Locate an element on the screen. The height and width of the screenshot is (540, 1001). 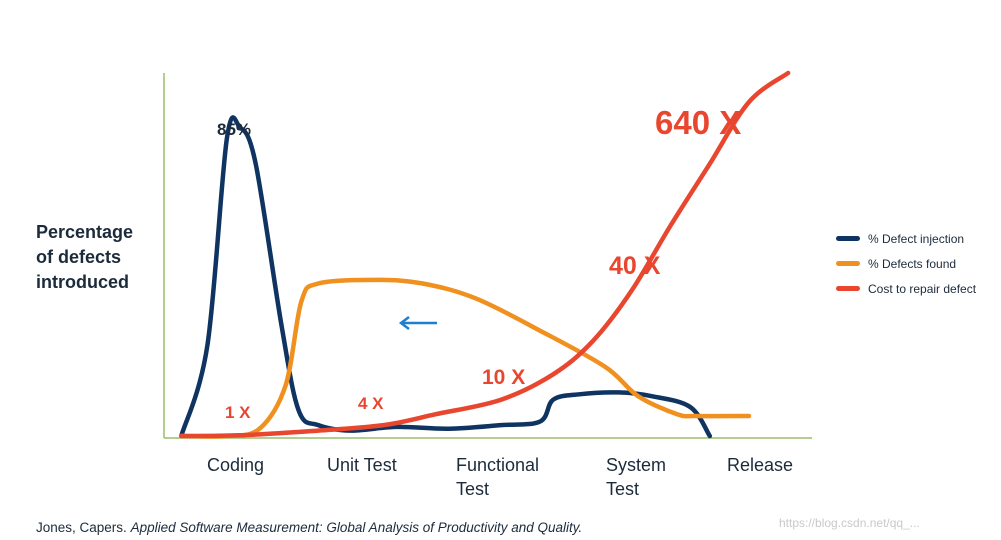
y-axis-label: Percentage of defects introduced is located at coordinates (101, 257).